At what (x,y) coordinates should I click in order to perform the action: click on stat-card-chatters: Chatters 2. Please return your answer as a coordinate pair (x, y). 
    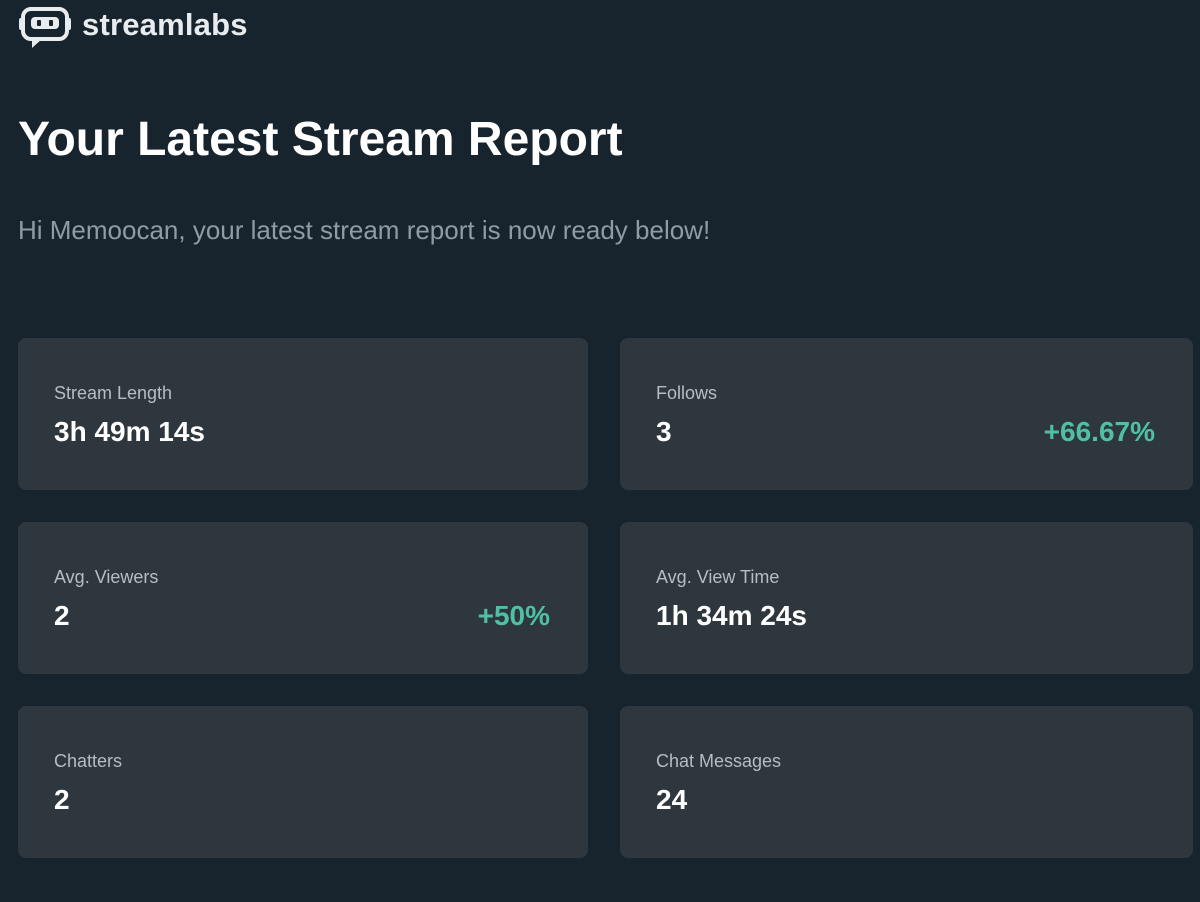
    Looking at the image, I should click on (303, 782).